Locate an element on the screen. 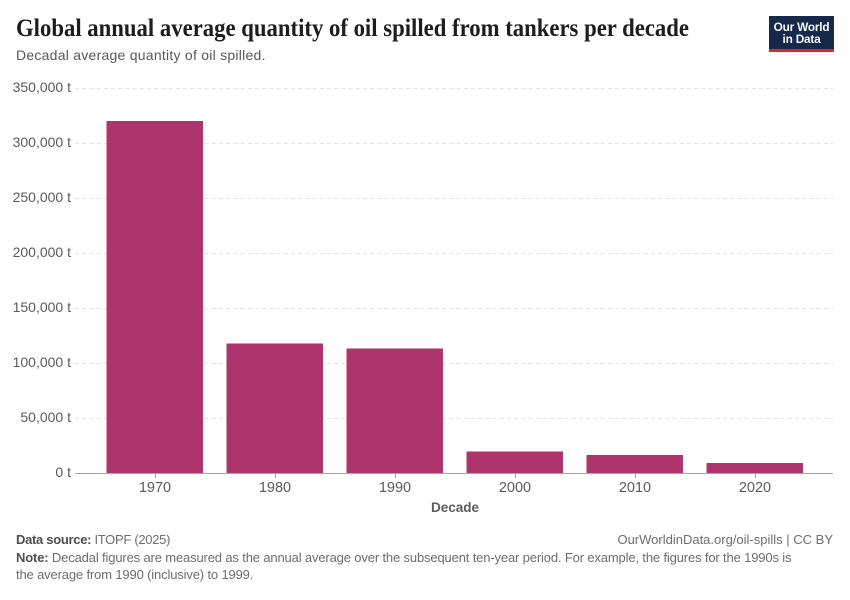  svg-text: 1990 is located at coordinates (395, 488).